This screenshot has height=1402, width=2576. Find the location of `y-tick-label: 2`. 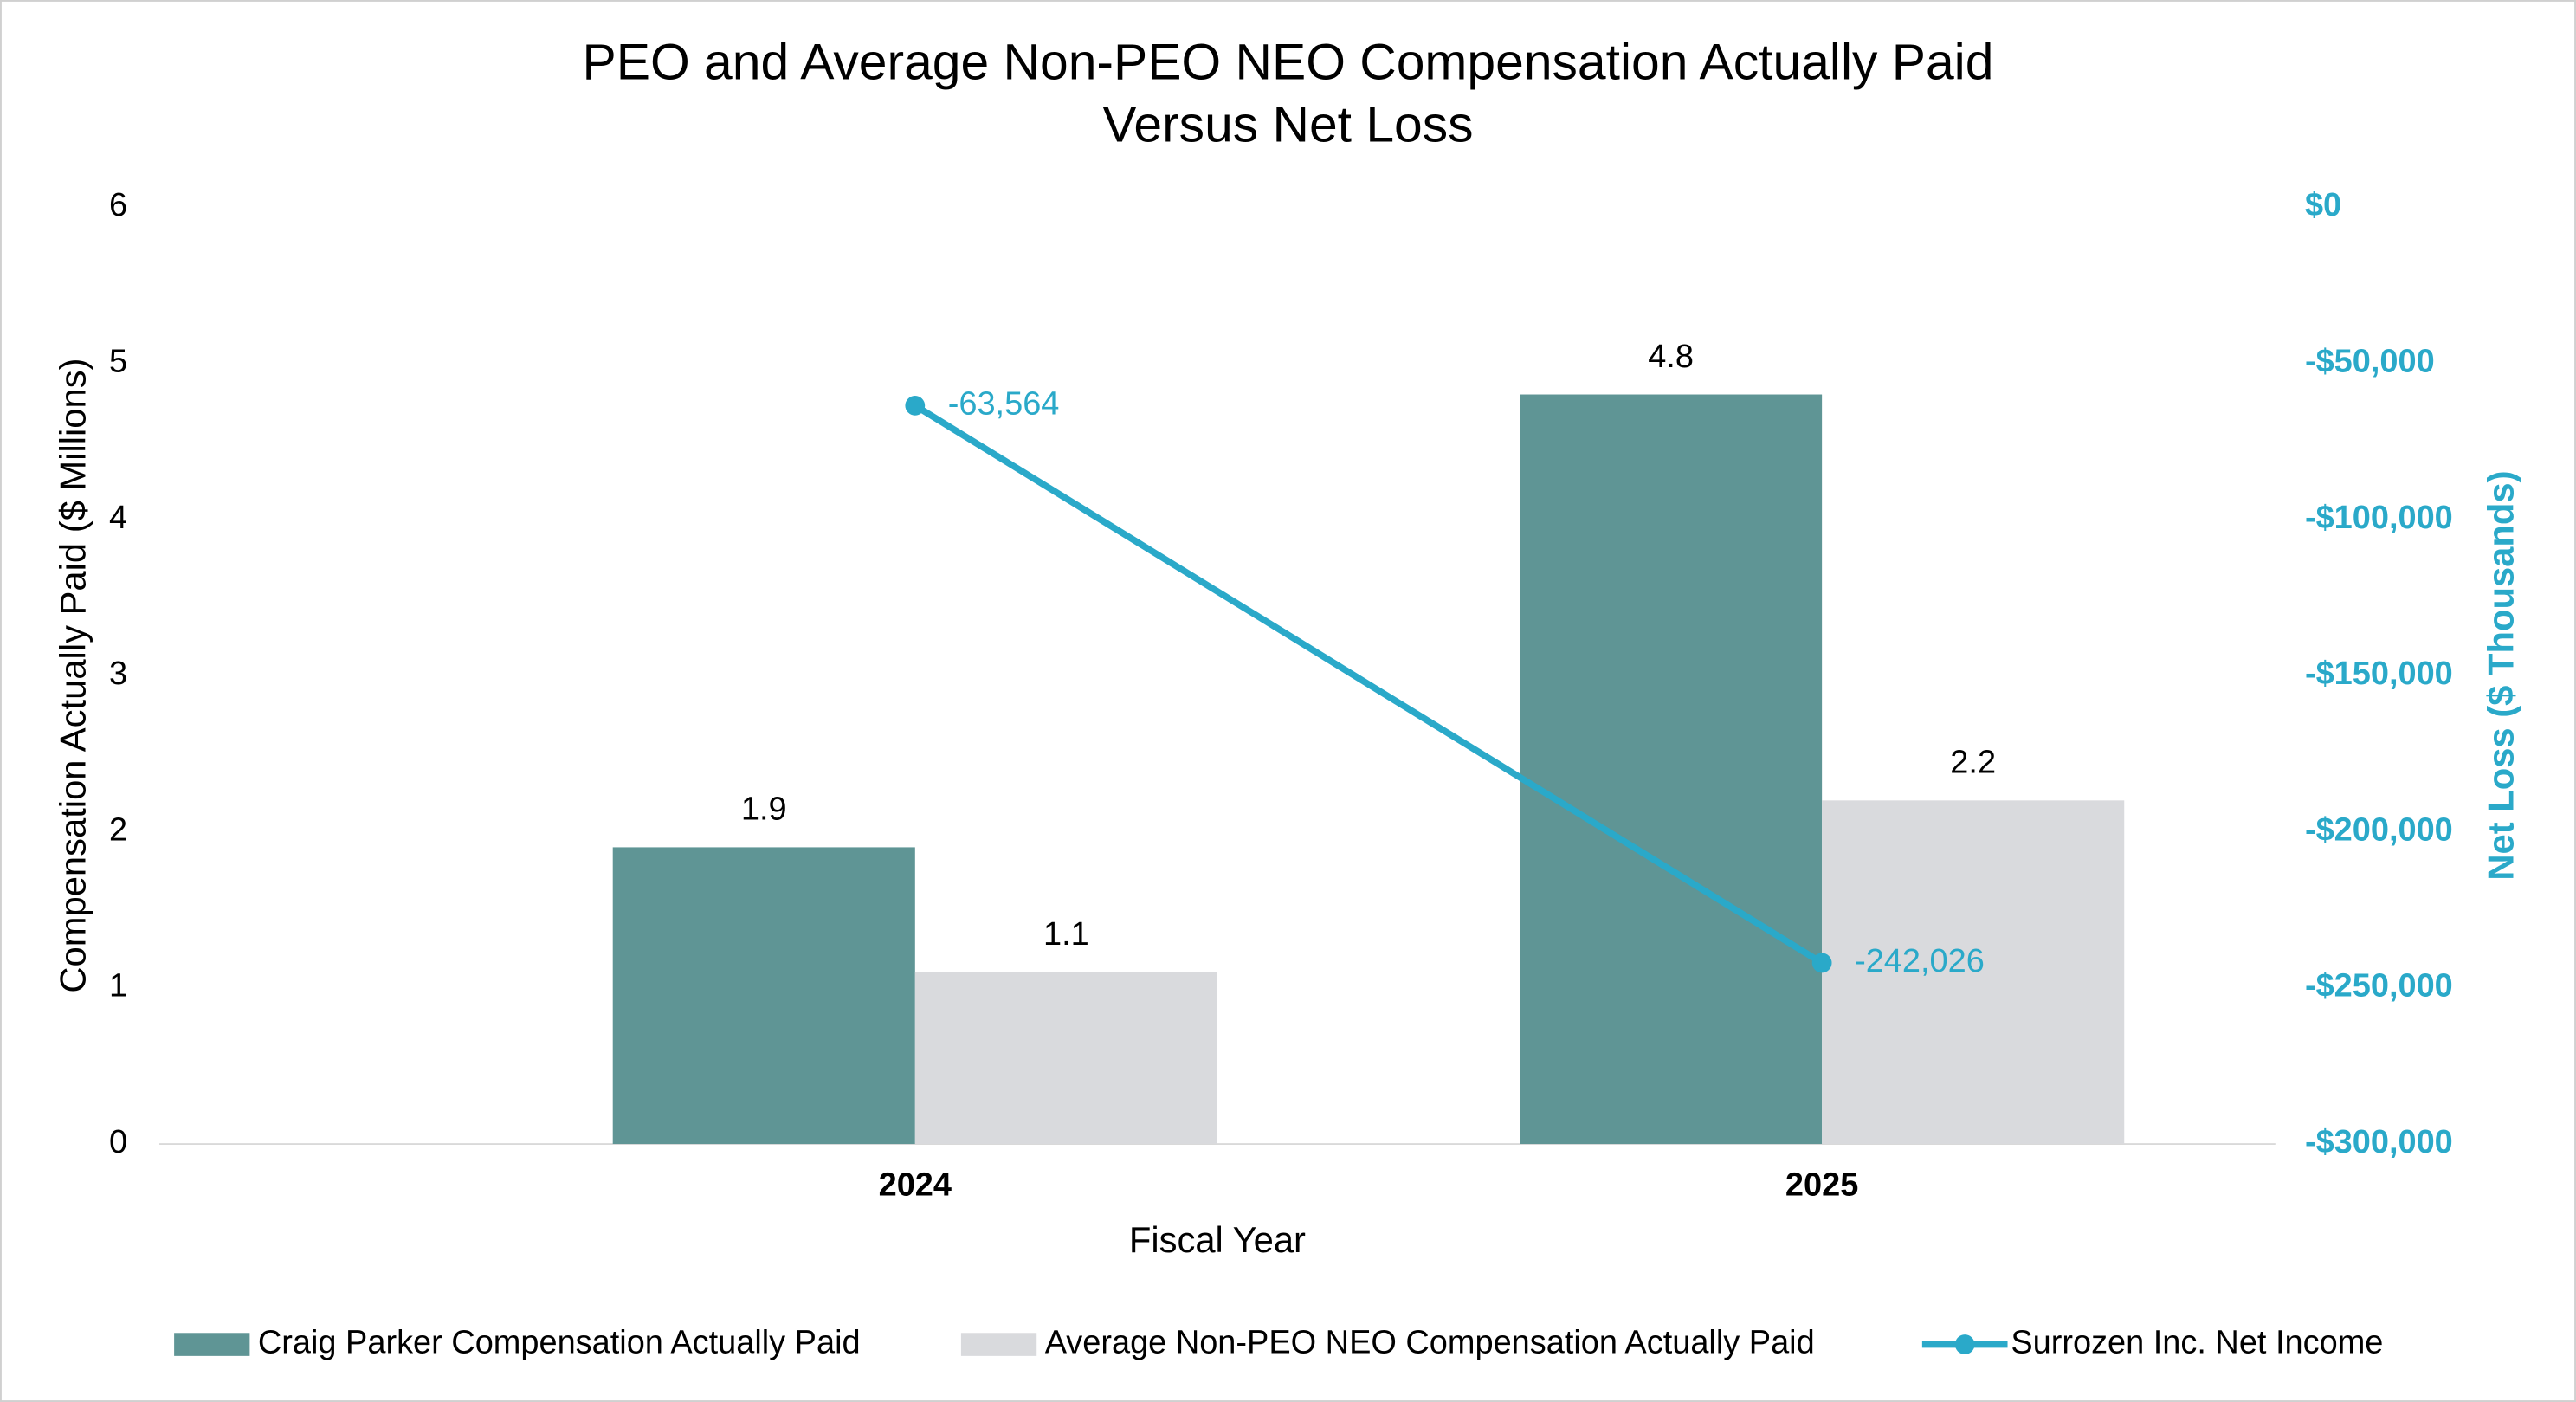

y-tick-label: 2 is located at coordinates (118, 829).